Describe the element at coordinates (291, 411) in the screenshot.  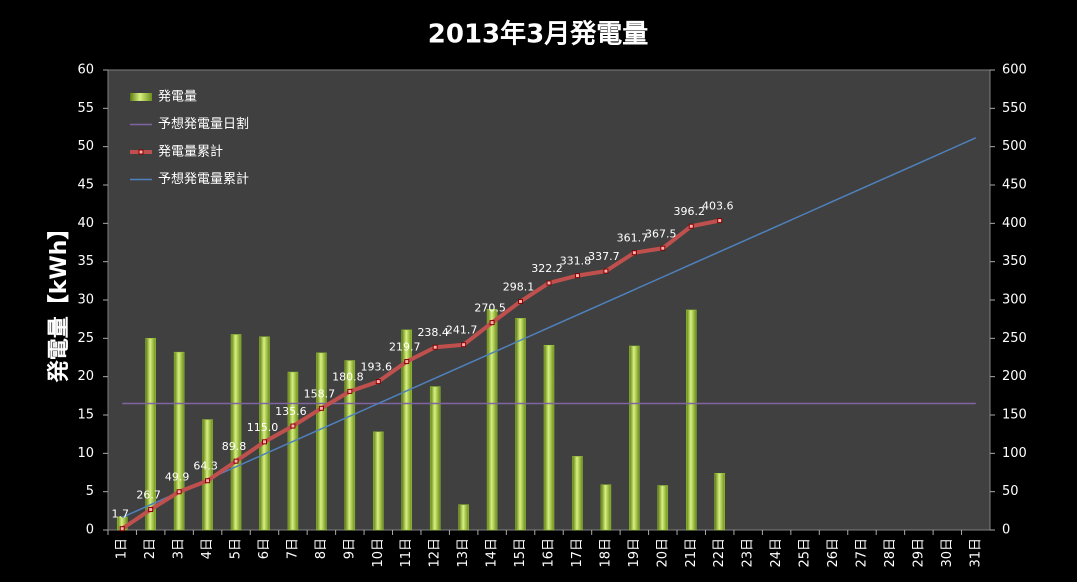
I see `data-label: 135.6` at that location.